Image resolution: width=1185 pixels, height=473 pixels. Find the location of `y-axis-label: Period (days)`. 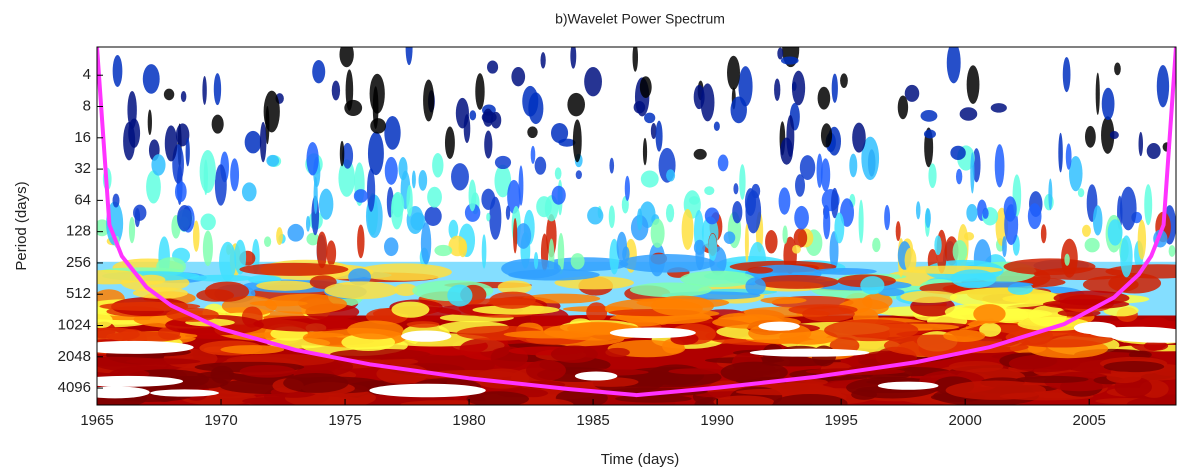

y-axis-label: Period (days) is located at coordinates (21, 225).